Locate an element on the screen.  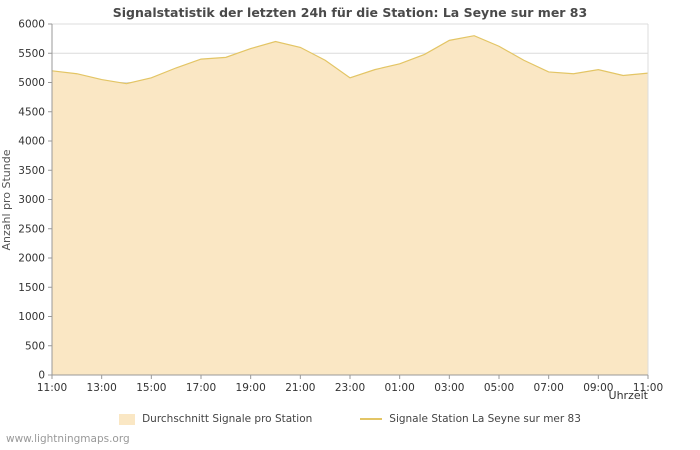
legend-station-swatch is located at coordinates (371, 419).